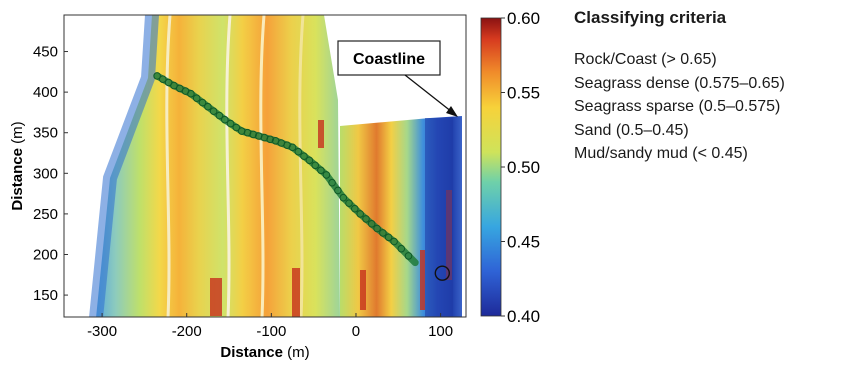 The height and width of the screenshot is (365, 854). Describe the element at coordinates (296, 352) in the screenshot. I see `x-axis-label-unit: (m)` at that location.